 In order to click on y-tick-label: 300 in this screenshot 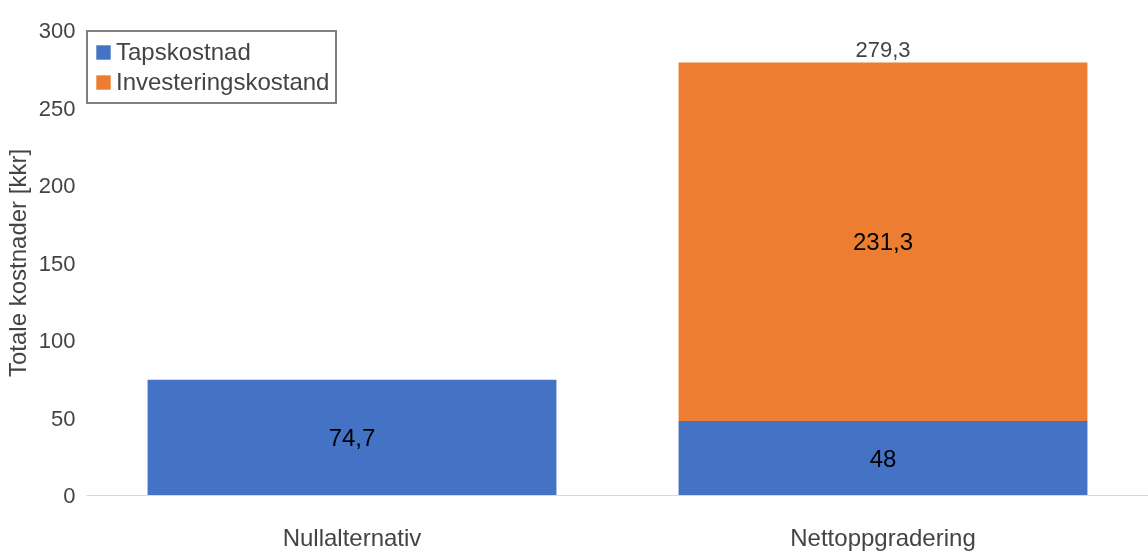, I will do `click(57, 30)`.